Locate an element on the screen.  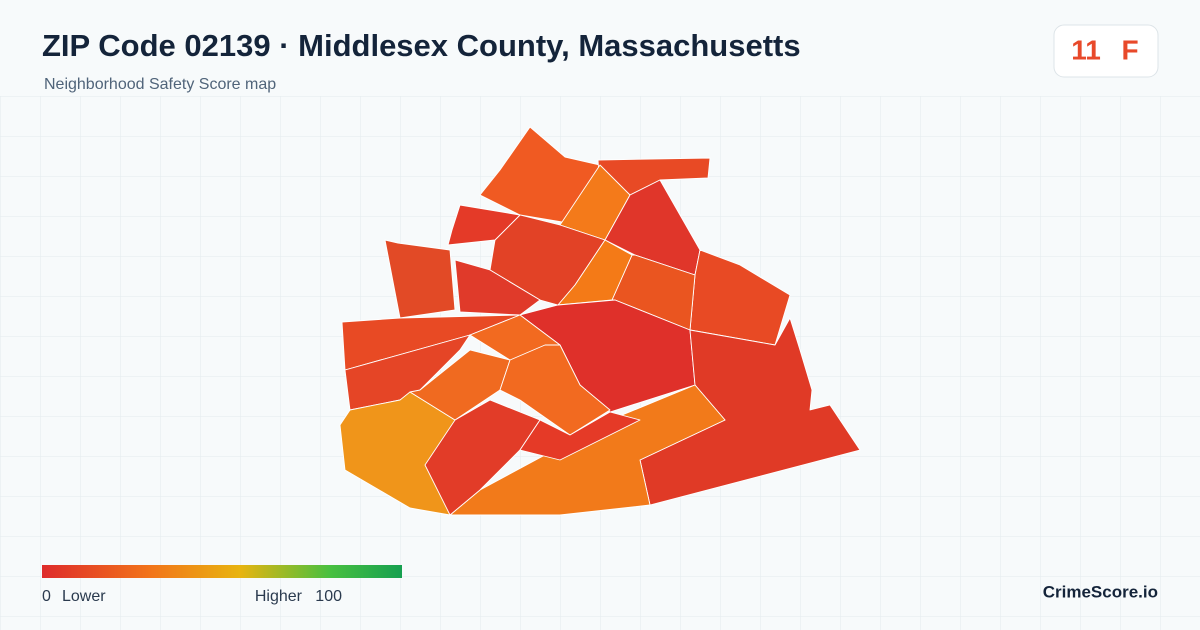
subtitle: Neighborhood Safety Score map is located at coordinates (160, 84).